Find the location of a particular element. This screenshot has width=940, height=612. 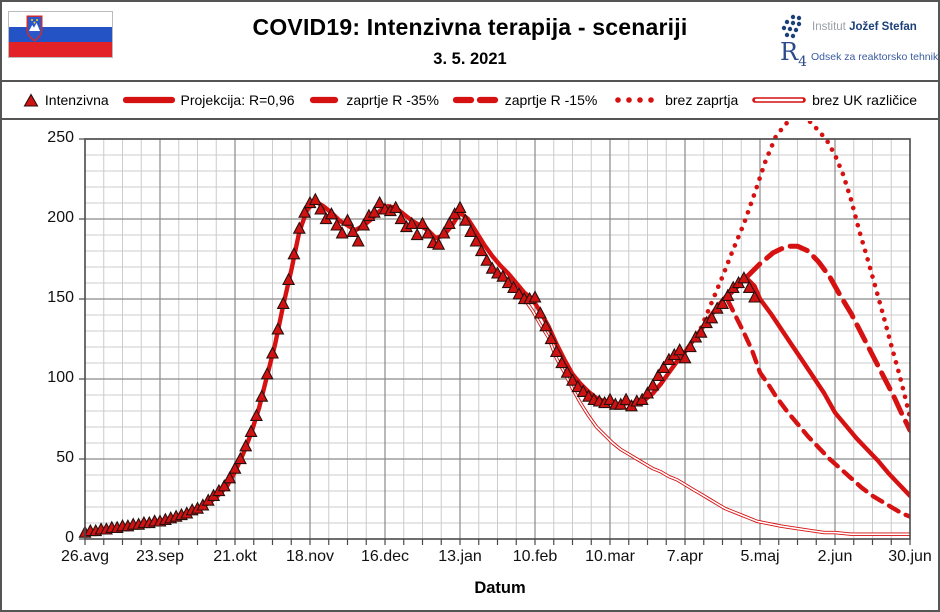

legend-item-zaprtje-r-15: zaprtje R -15% is located at coordinates (525, 100).